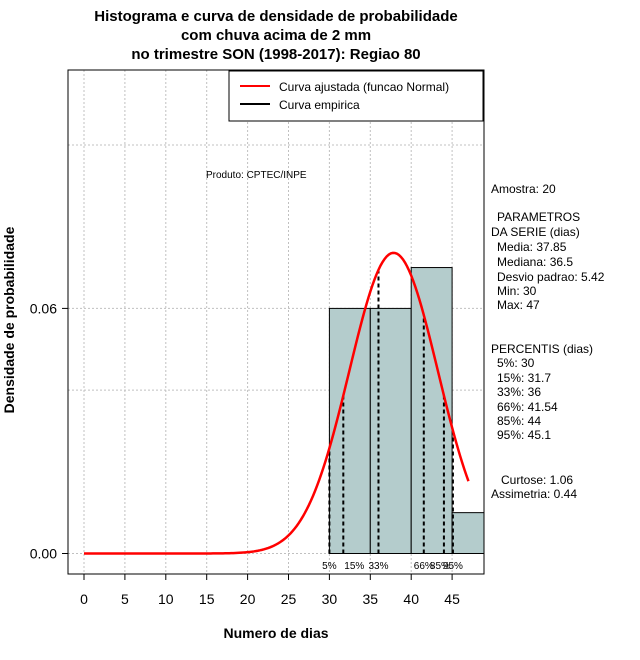 This screenshot has width=640, height=660. Describe the element at coordinates (527, 407) in the screenshot. I see `stat-p66: 66%: 41.54` at that location.